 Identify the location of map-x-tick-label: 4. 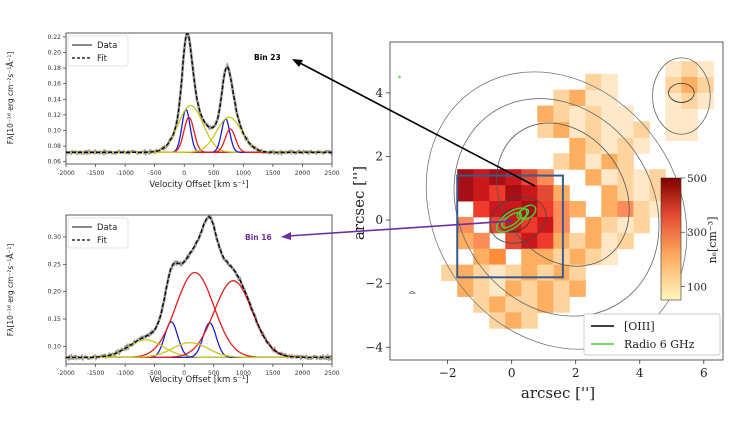
(640, 373).